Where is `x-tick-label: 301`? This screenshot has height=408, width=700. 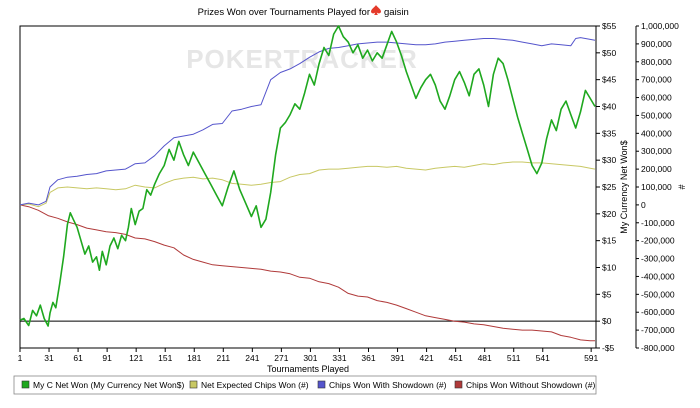
x-tick-label: 301 is located at coordinates (310, 358).